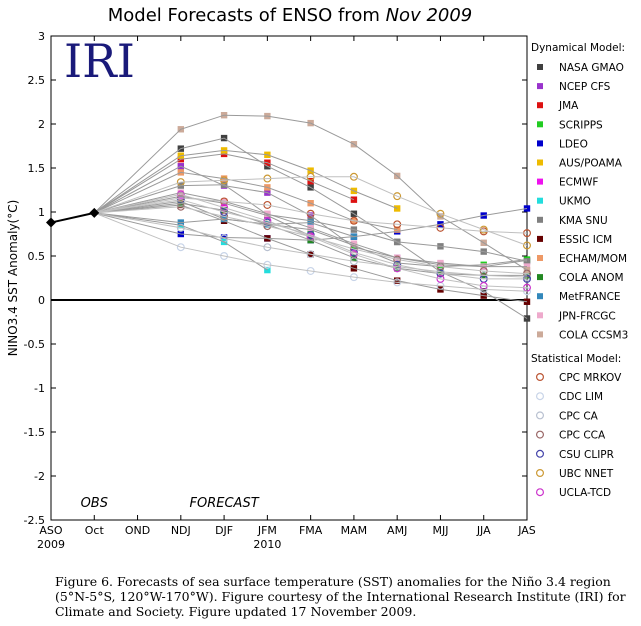  Describe the element at coordinates (586, 455) in the screenshot. I see `legend-label: CSU CLIPR` at that location.